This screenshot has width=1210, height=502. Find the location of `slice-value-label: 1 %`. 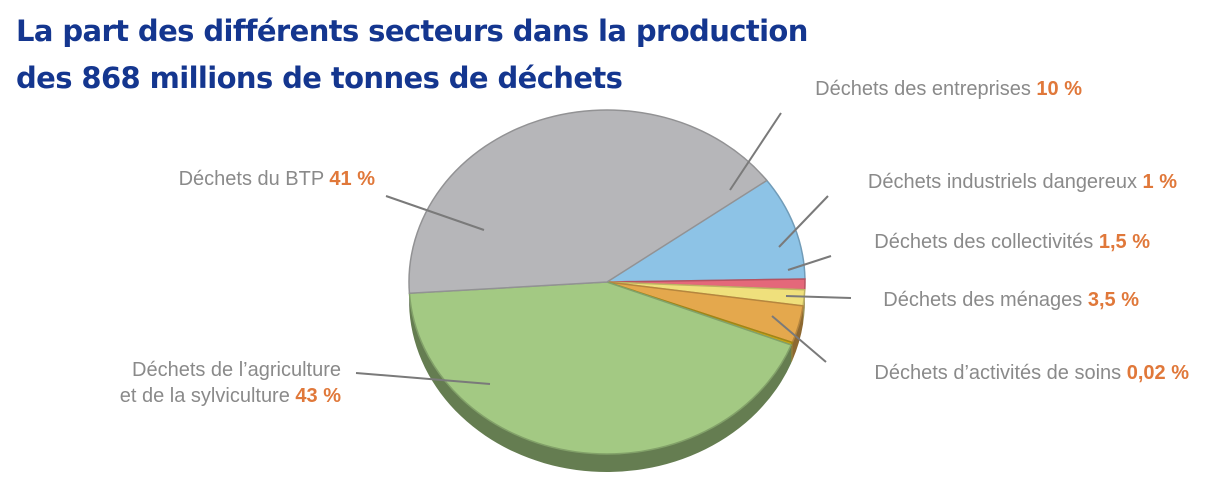

slice-value-label: 1 % is located at coordinates (1160, 182).